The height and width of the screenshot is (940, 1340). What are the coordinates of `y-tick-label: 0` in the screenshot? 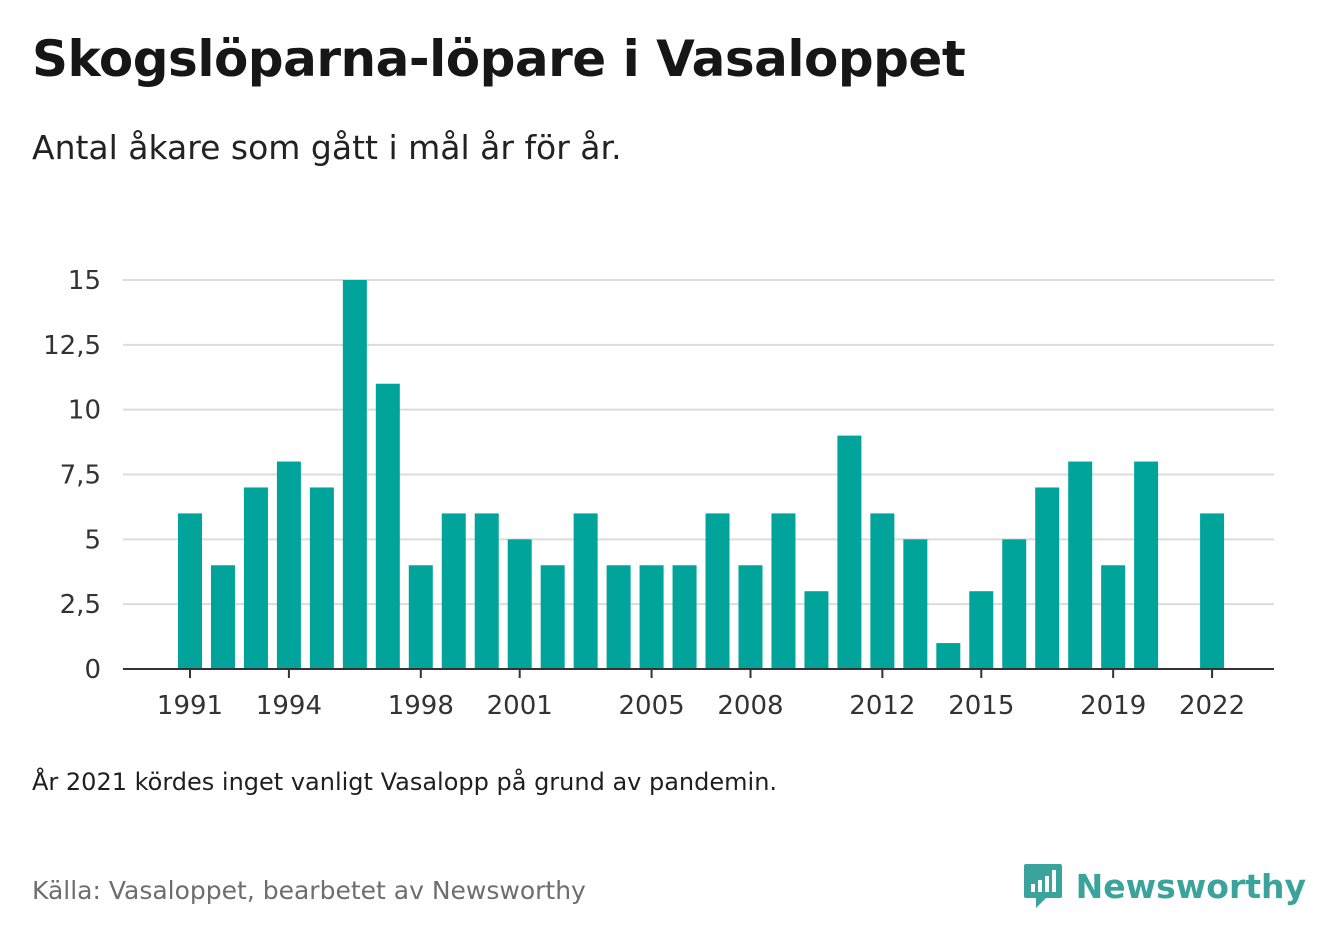 It's located at (92, 670).